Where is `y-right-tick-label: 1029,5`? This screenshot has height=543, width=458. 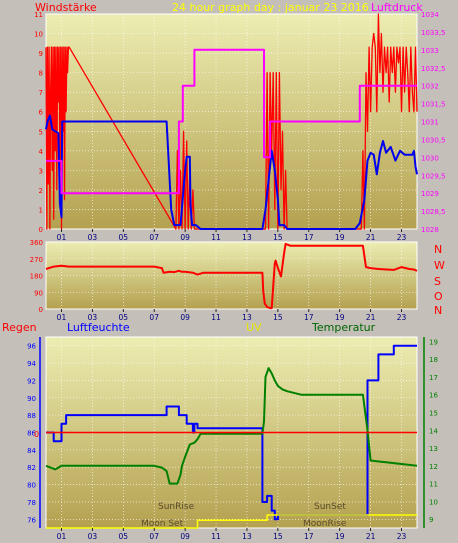 y-right-tick-label: 1029,5 is located at coordinates (433, 176).